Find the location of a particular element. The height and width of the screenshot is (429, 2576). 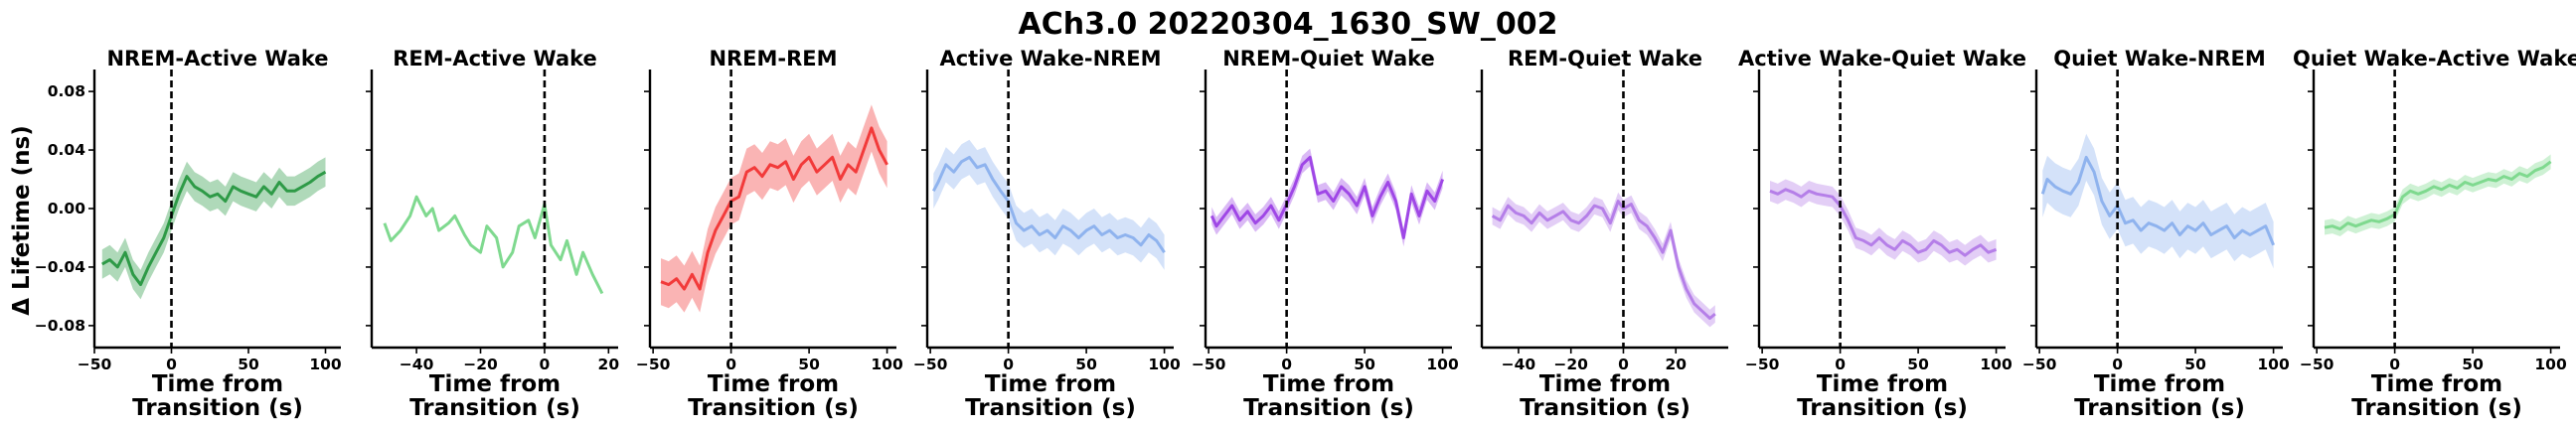

panel-title: Quiet Wake-Active Wake is located at coordinates (2434, 59).